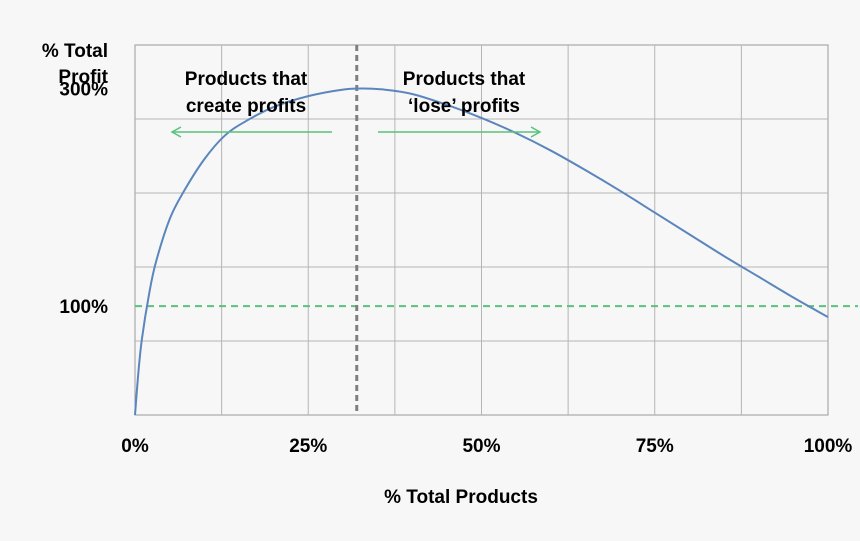 Image resolution: width=860 pixels, height=541 pixels. What do you see at coordinates (308, 446) in the screenshot?
I see `x-tick-label: 25%` at bounding box center [308, 446].